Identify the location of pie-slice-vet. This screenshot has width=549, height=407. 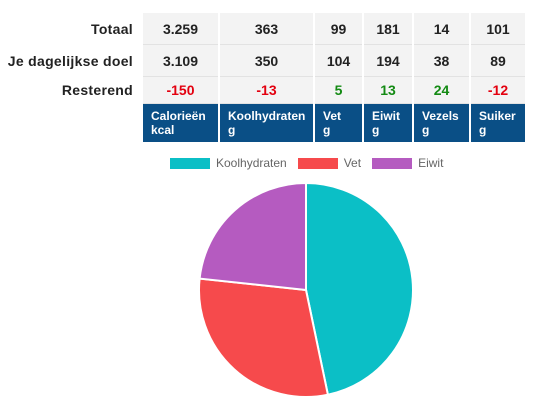
(264, 337).